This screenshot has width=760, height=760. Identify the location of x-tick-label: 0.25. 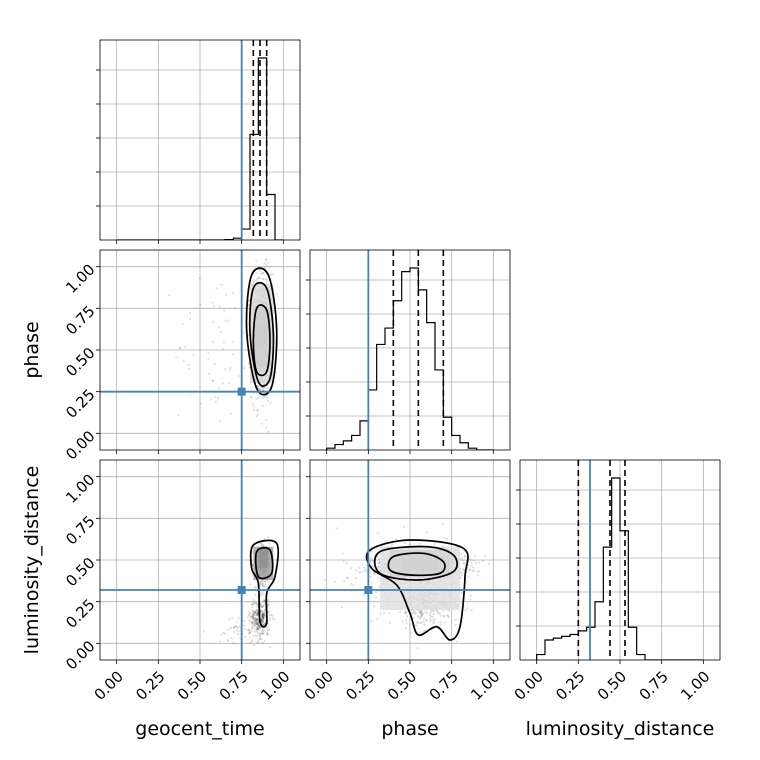
(570, 686).